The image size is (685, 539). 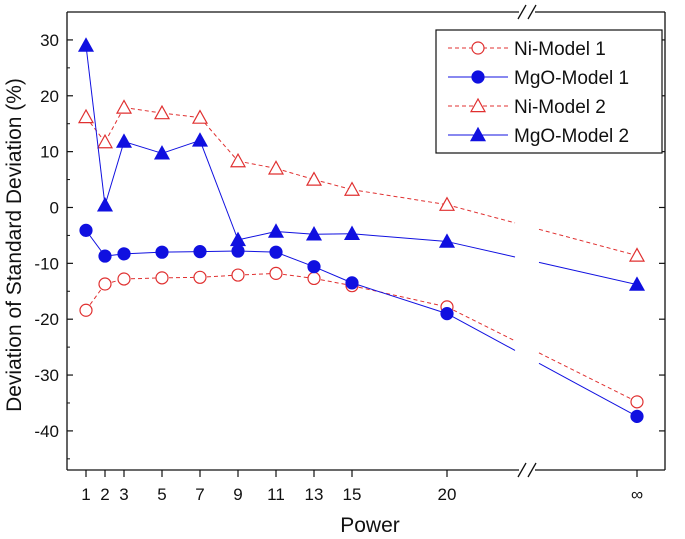 I want to click on legend-mgo-model-1-label: MgO-Model 1, so click(x=571, y=78).